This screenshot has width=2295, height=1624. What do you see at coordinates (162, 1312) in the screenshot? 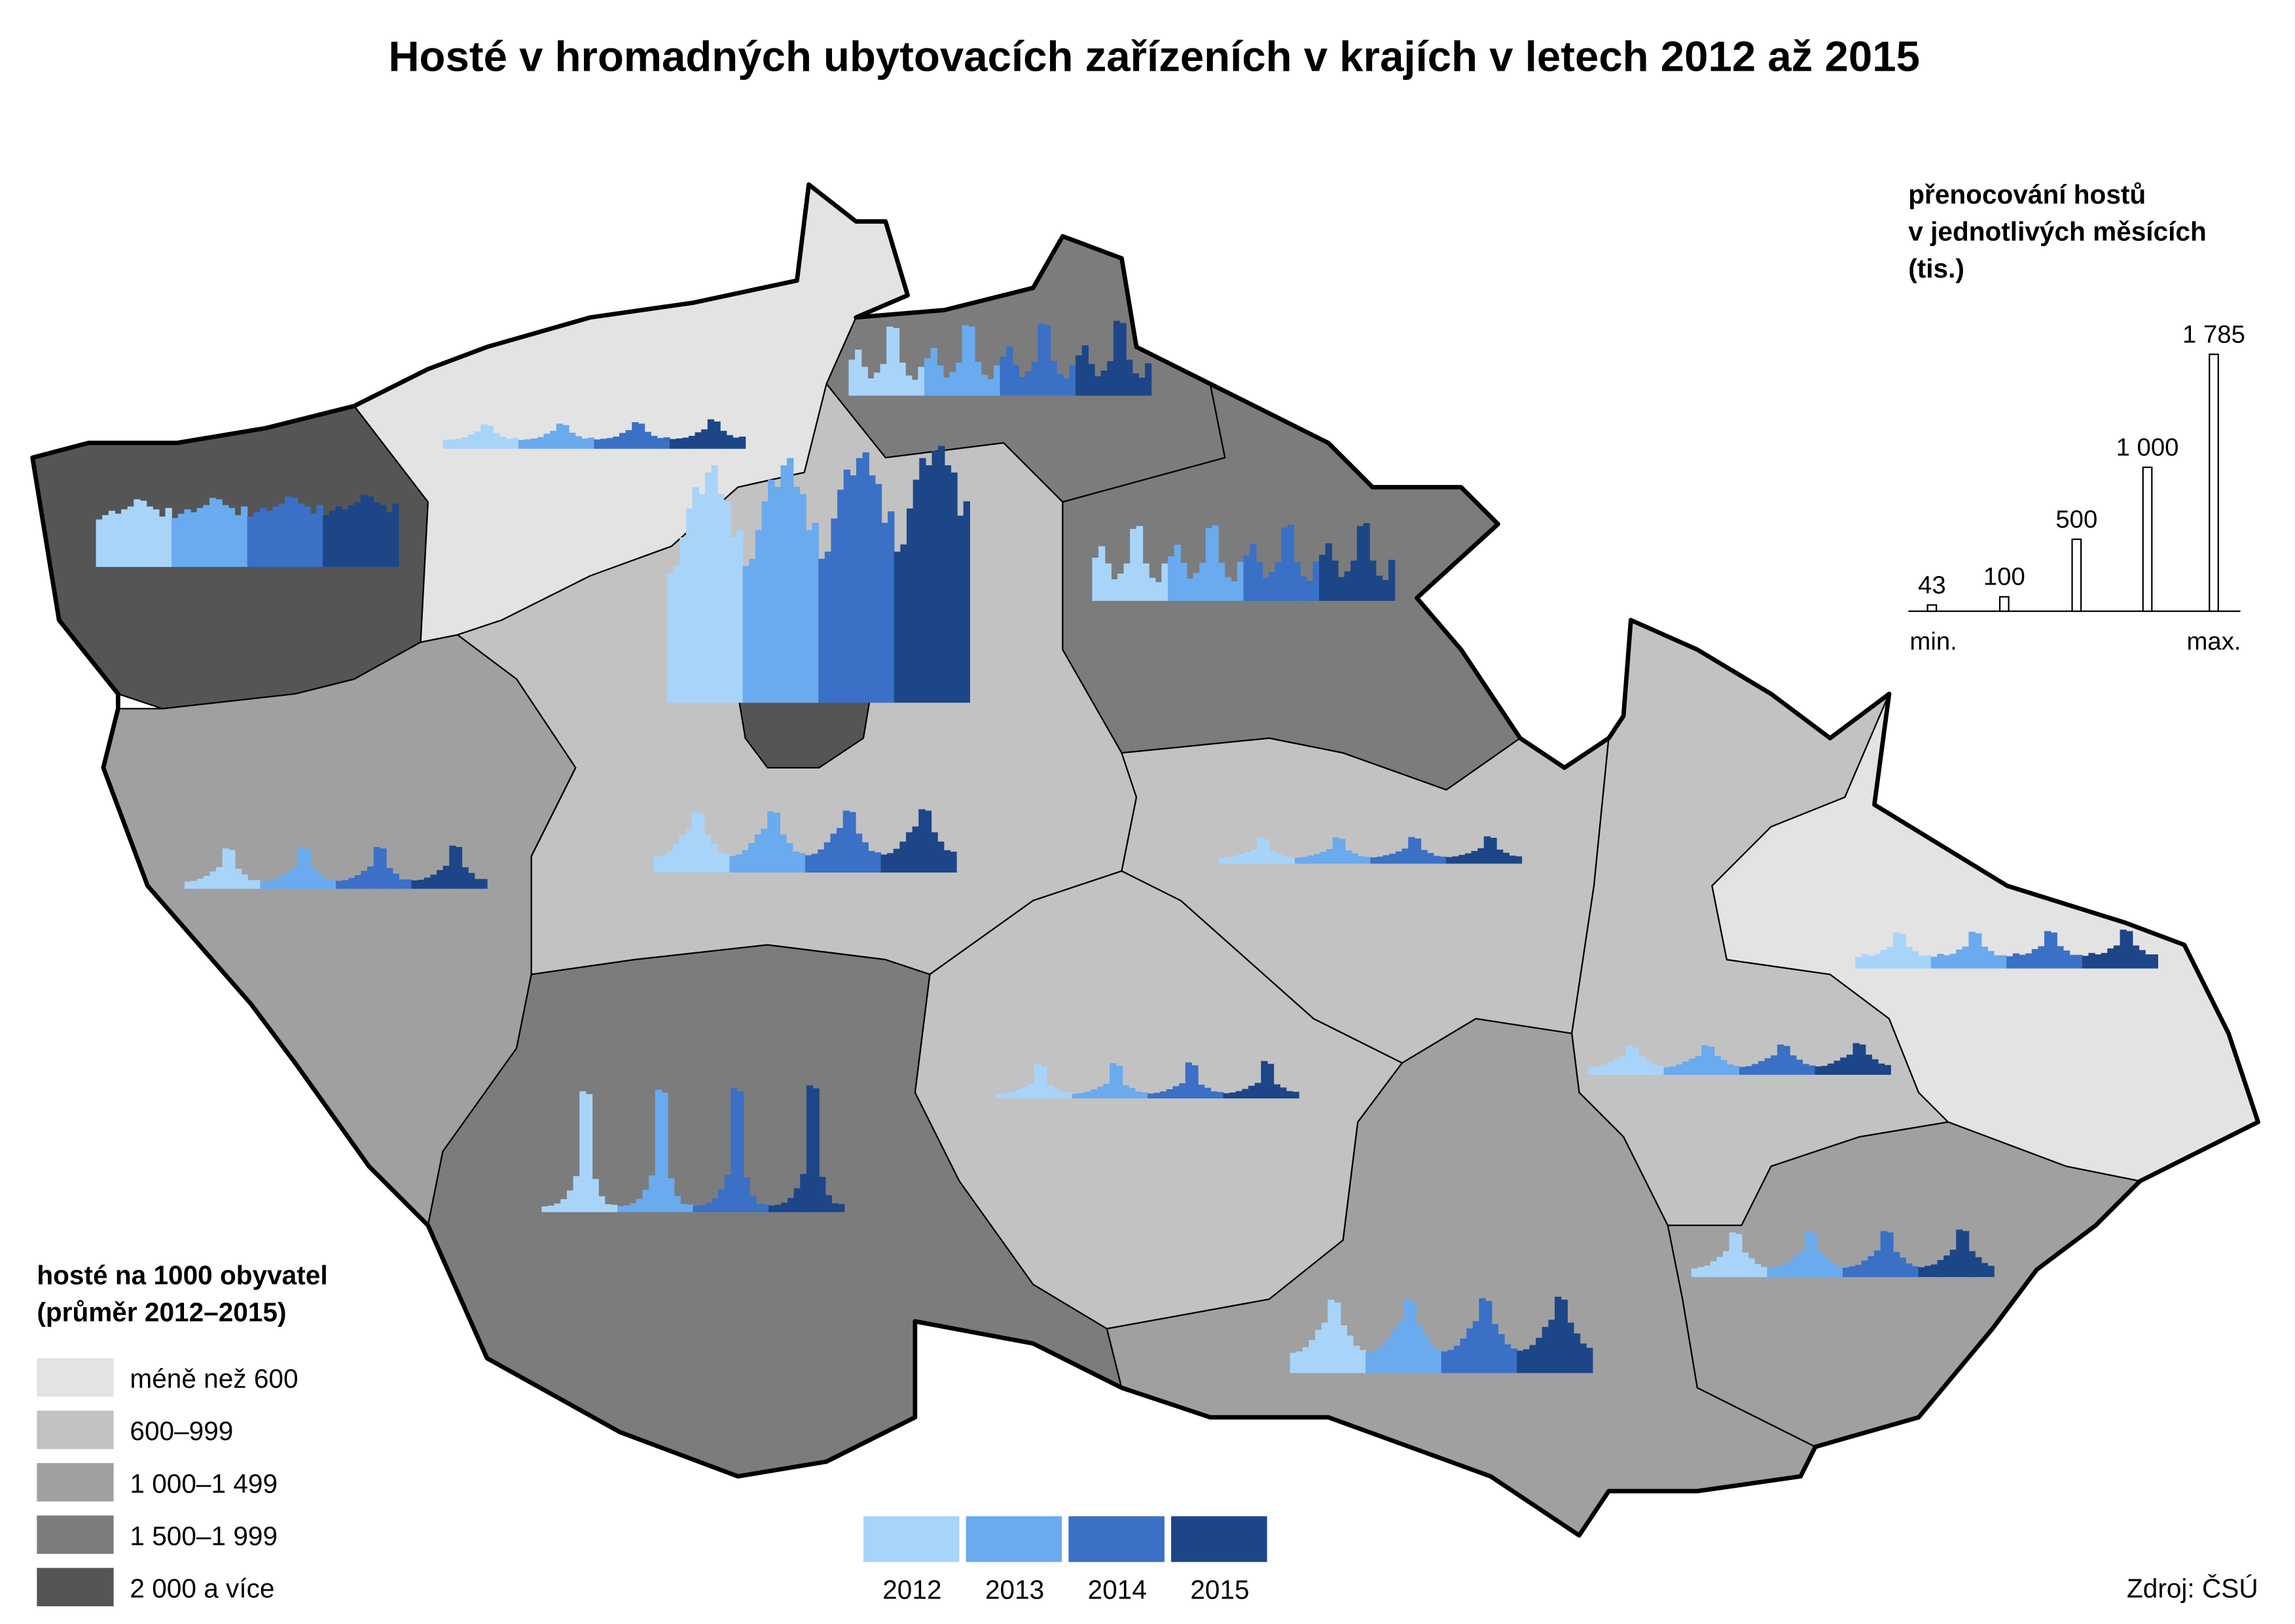
I see `legend-title: (průměr 2012–2015)` at bounding box center [162, 1312].